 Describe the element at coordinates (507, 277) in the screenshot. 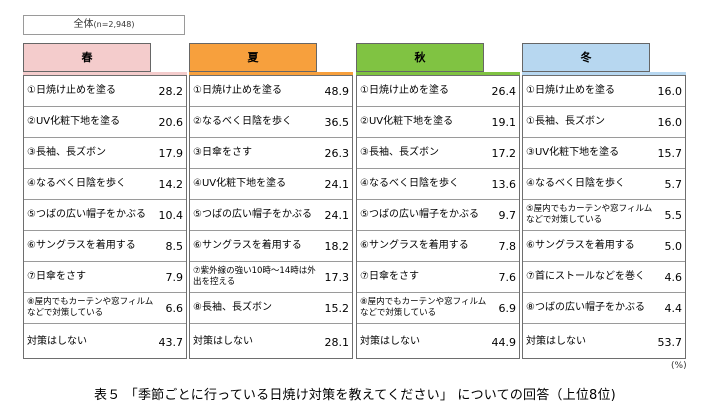

I see `row-value: 7.6` at that location.